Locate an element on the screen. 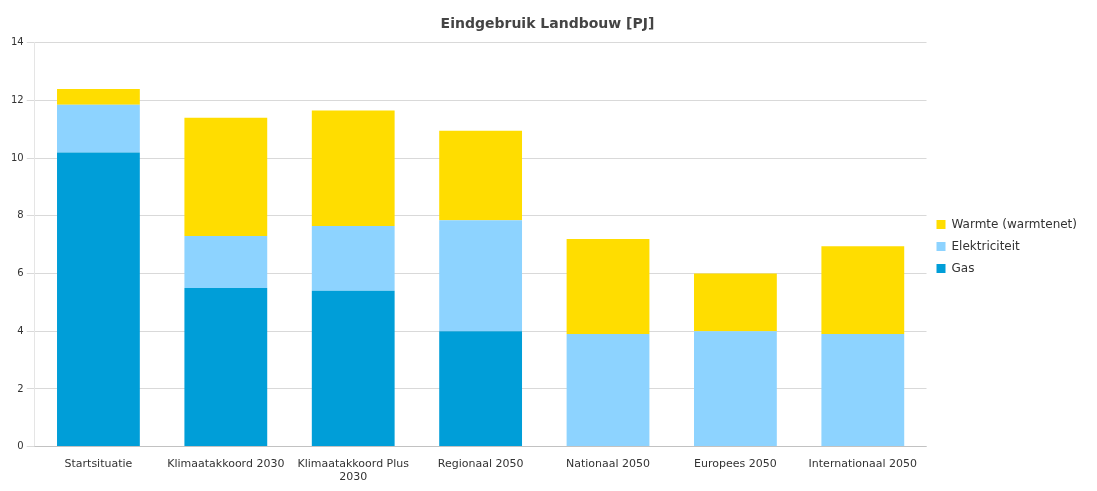 The height and width of the screenshot is (491, 1097). y-tick-label: 6 is located at coordinates (20, 273).